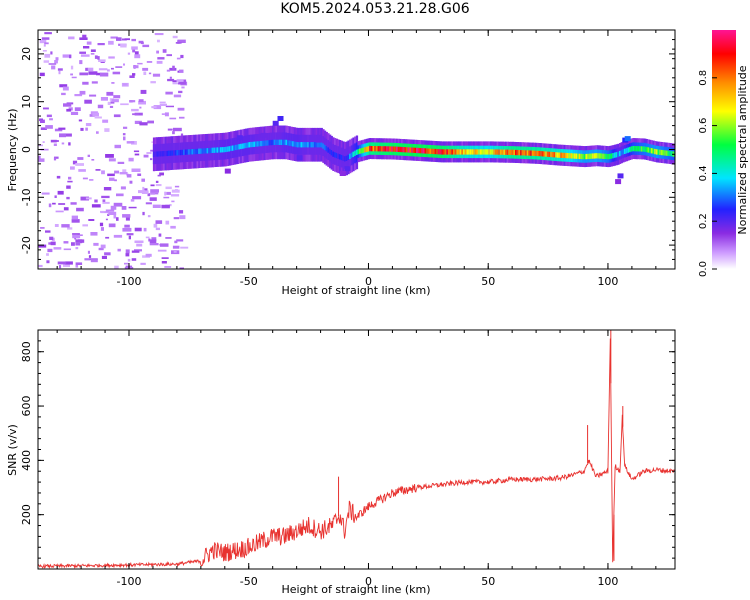 The image size is (750, 600). Describe the element at coordinates (113, 150) in the screenshot. I see `spectrogram-noise-speckle` at that location.